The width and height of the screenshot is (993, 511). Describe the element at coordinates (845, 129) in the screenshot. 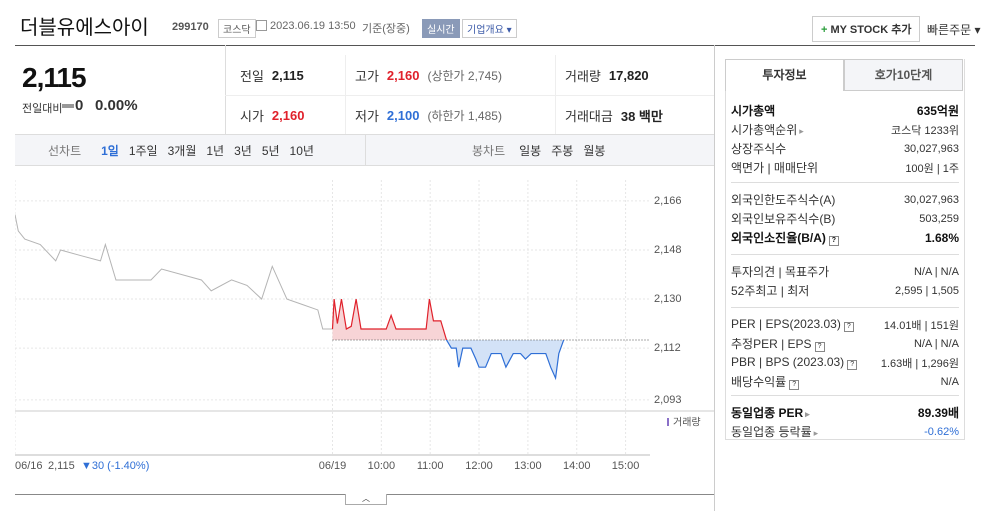

I see `panel-row: 시가총액순위 코스닥 1233위` at that location.